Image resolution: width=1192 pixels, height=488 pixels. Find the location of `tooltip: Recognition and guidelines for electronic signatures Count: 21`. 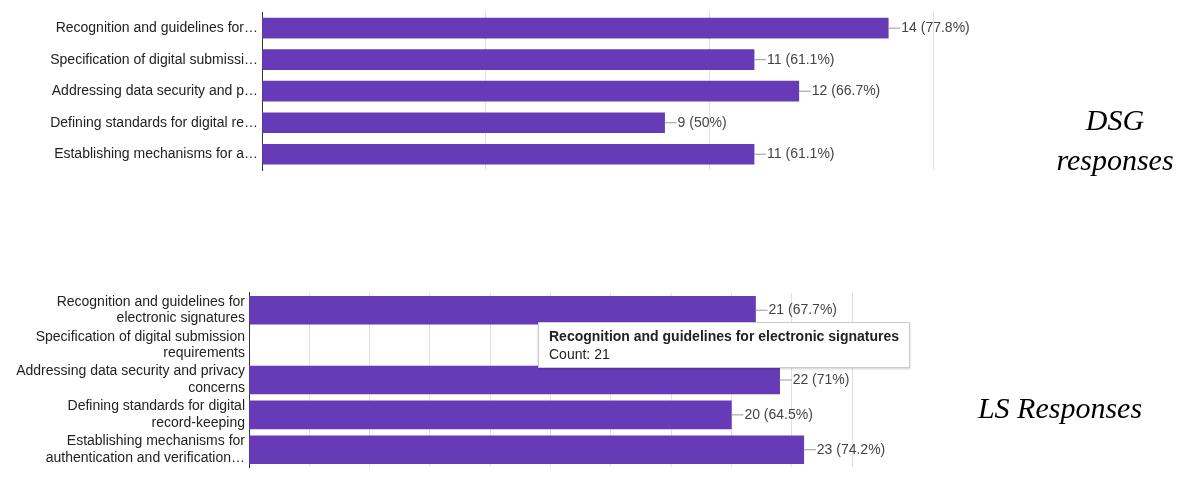

tooltip: Recognition and guidelines for electronic signatures Count: 21 is located at coordinates (724, 345).